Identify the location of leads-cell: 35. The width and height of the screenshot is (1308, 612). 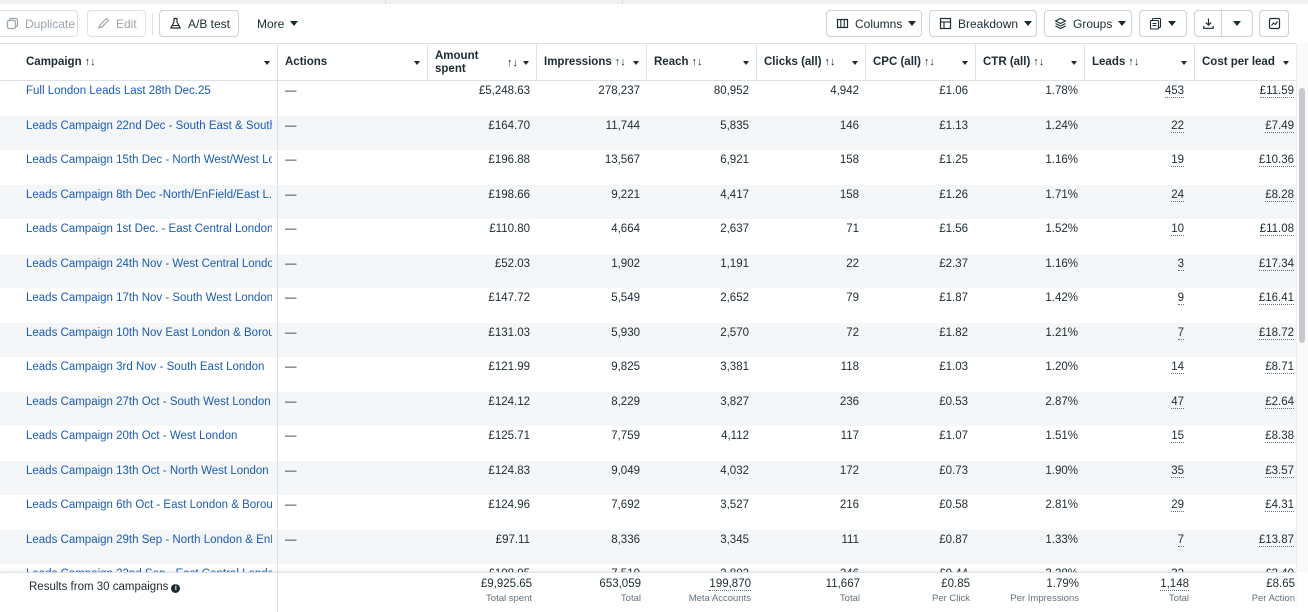
(1177, 471).